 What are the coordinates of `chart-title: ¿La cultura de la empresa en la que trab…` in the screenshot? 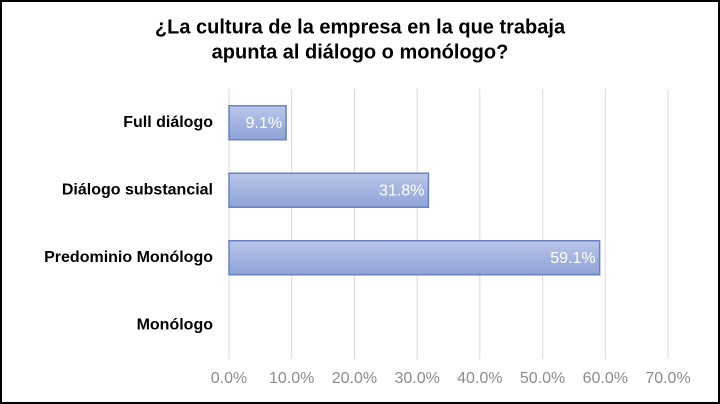 It's located at (360, 27).